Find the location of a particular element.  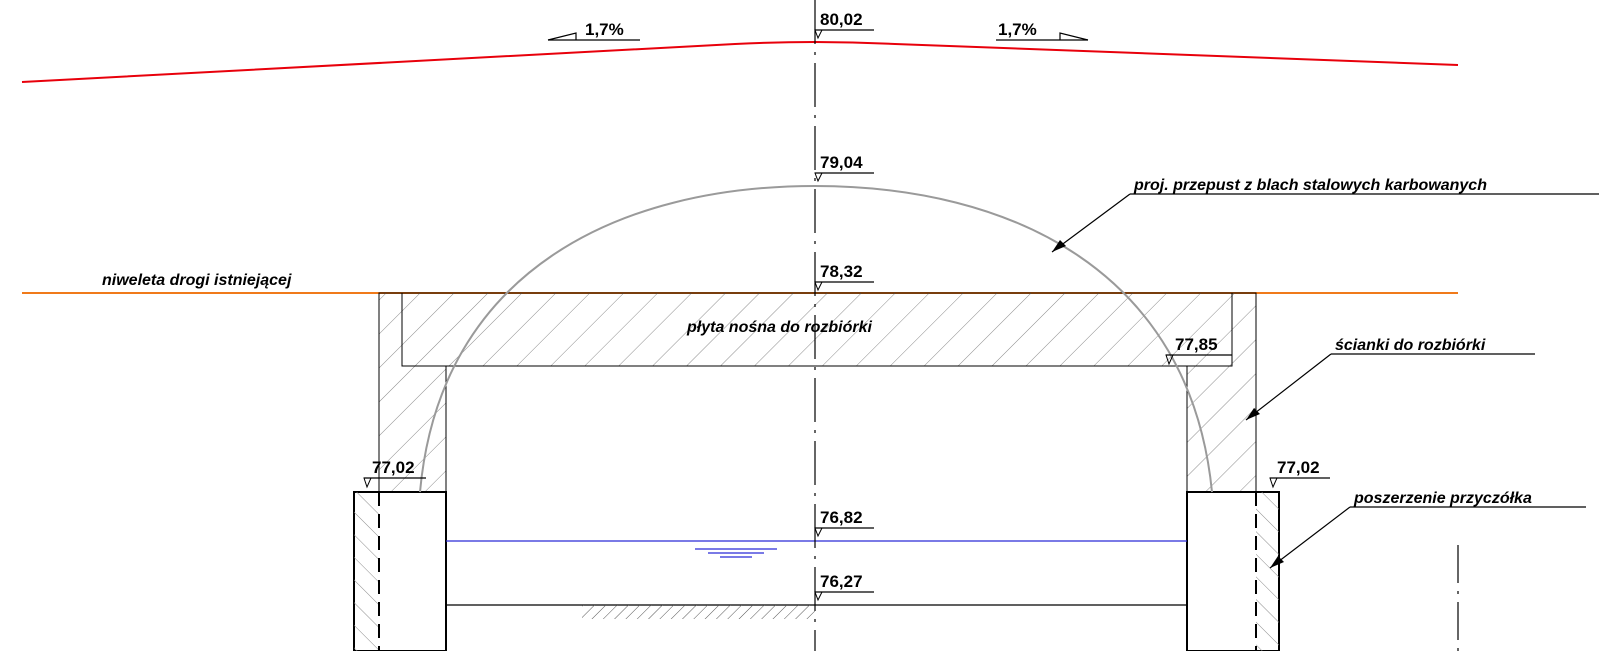

water-symbol is located at coordinates (736, 553).